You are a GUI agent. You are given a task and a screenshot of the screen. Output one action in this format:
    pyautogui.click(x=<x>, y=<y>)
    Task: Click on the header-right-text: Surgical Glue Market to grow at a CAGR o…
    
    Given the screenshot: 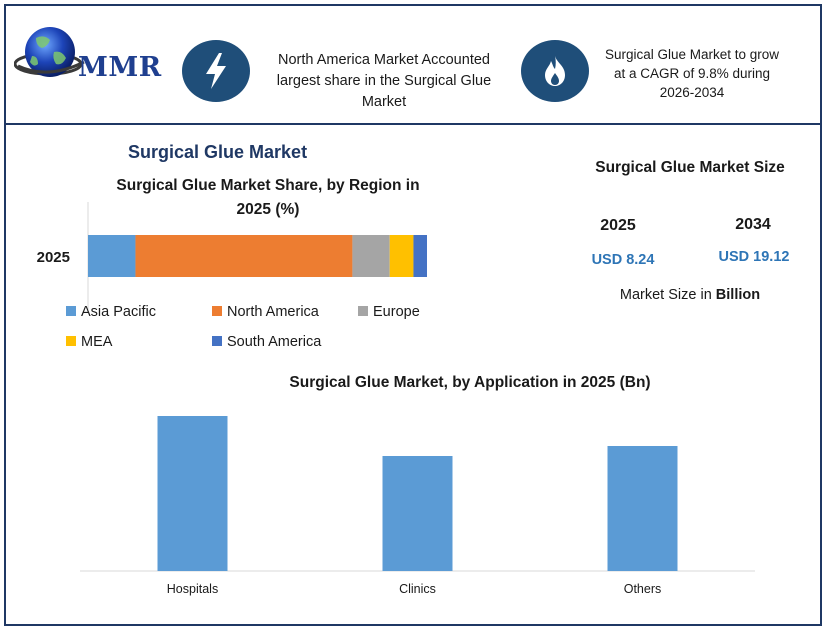 What is the action you would take?
    pyautogui.click(x=692, y=73)
    